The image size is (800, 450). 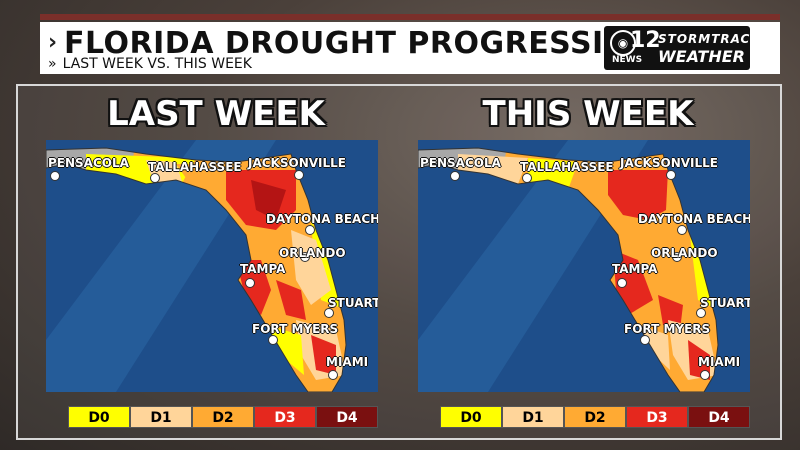 I want to click on drought-legend-last-week: D0 D1 D2 D3 D4, so click(x=223, y=417).